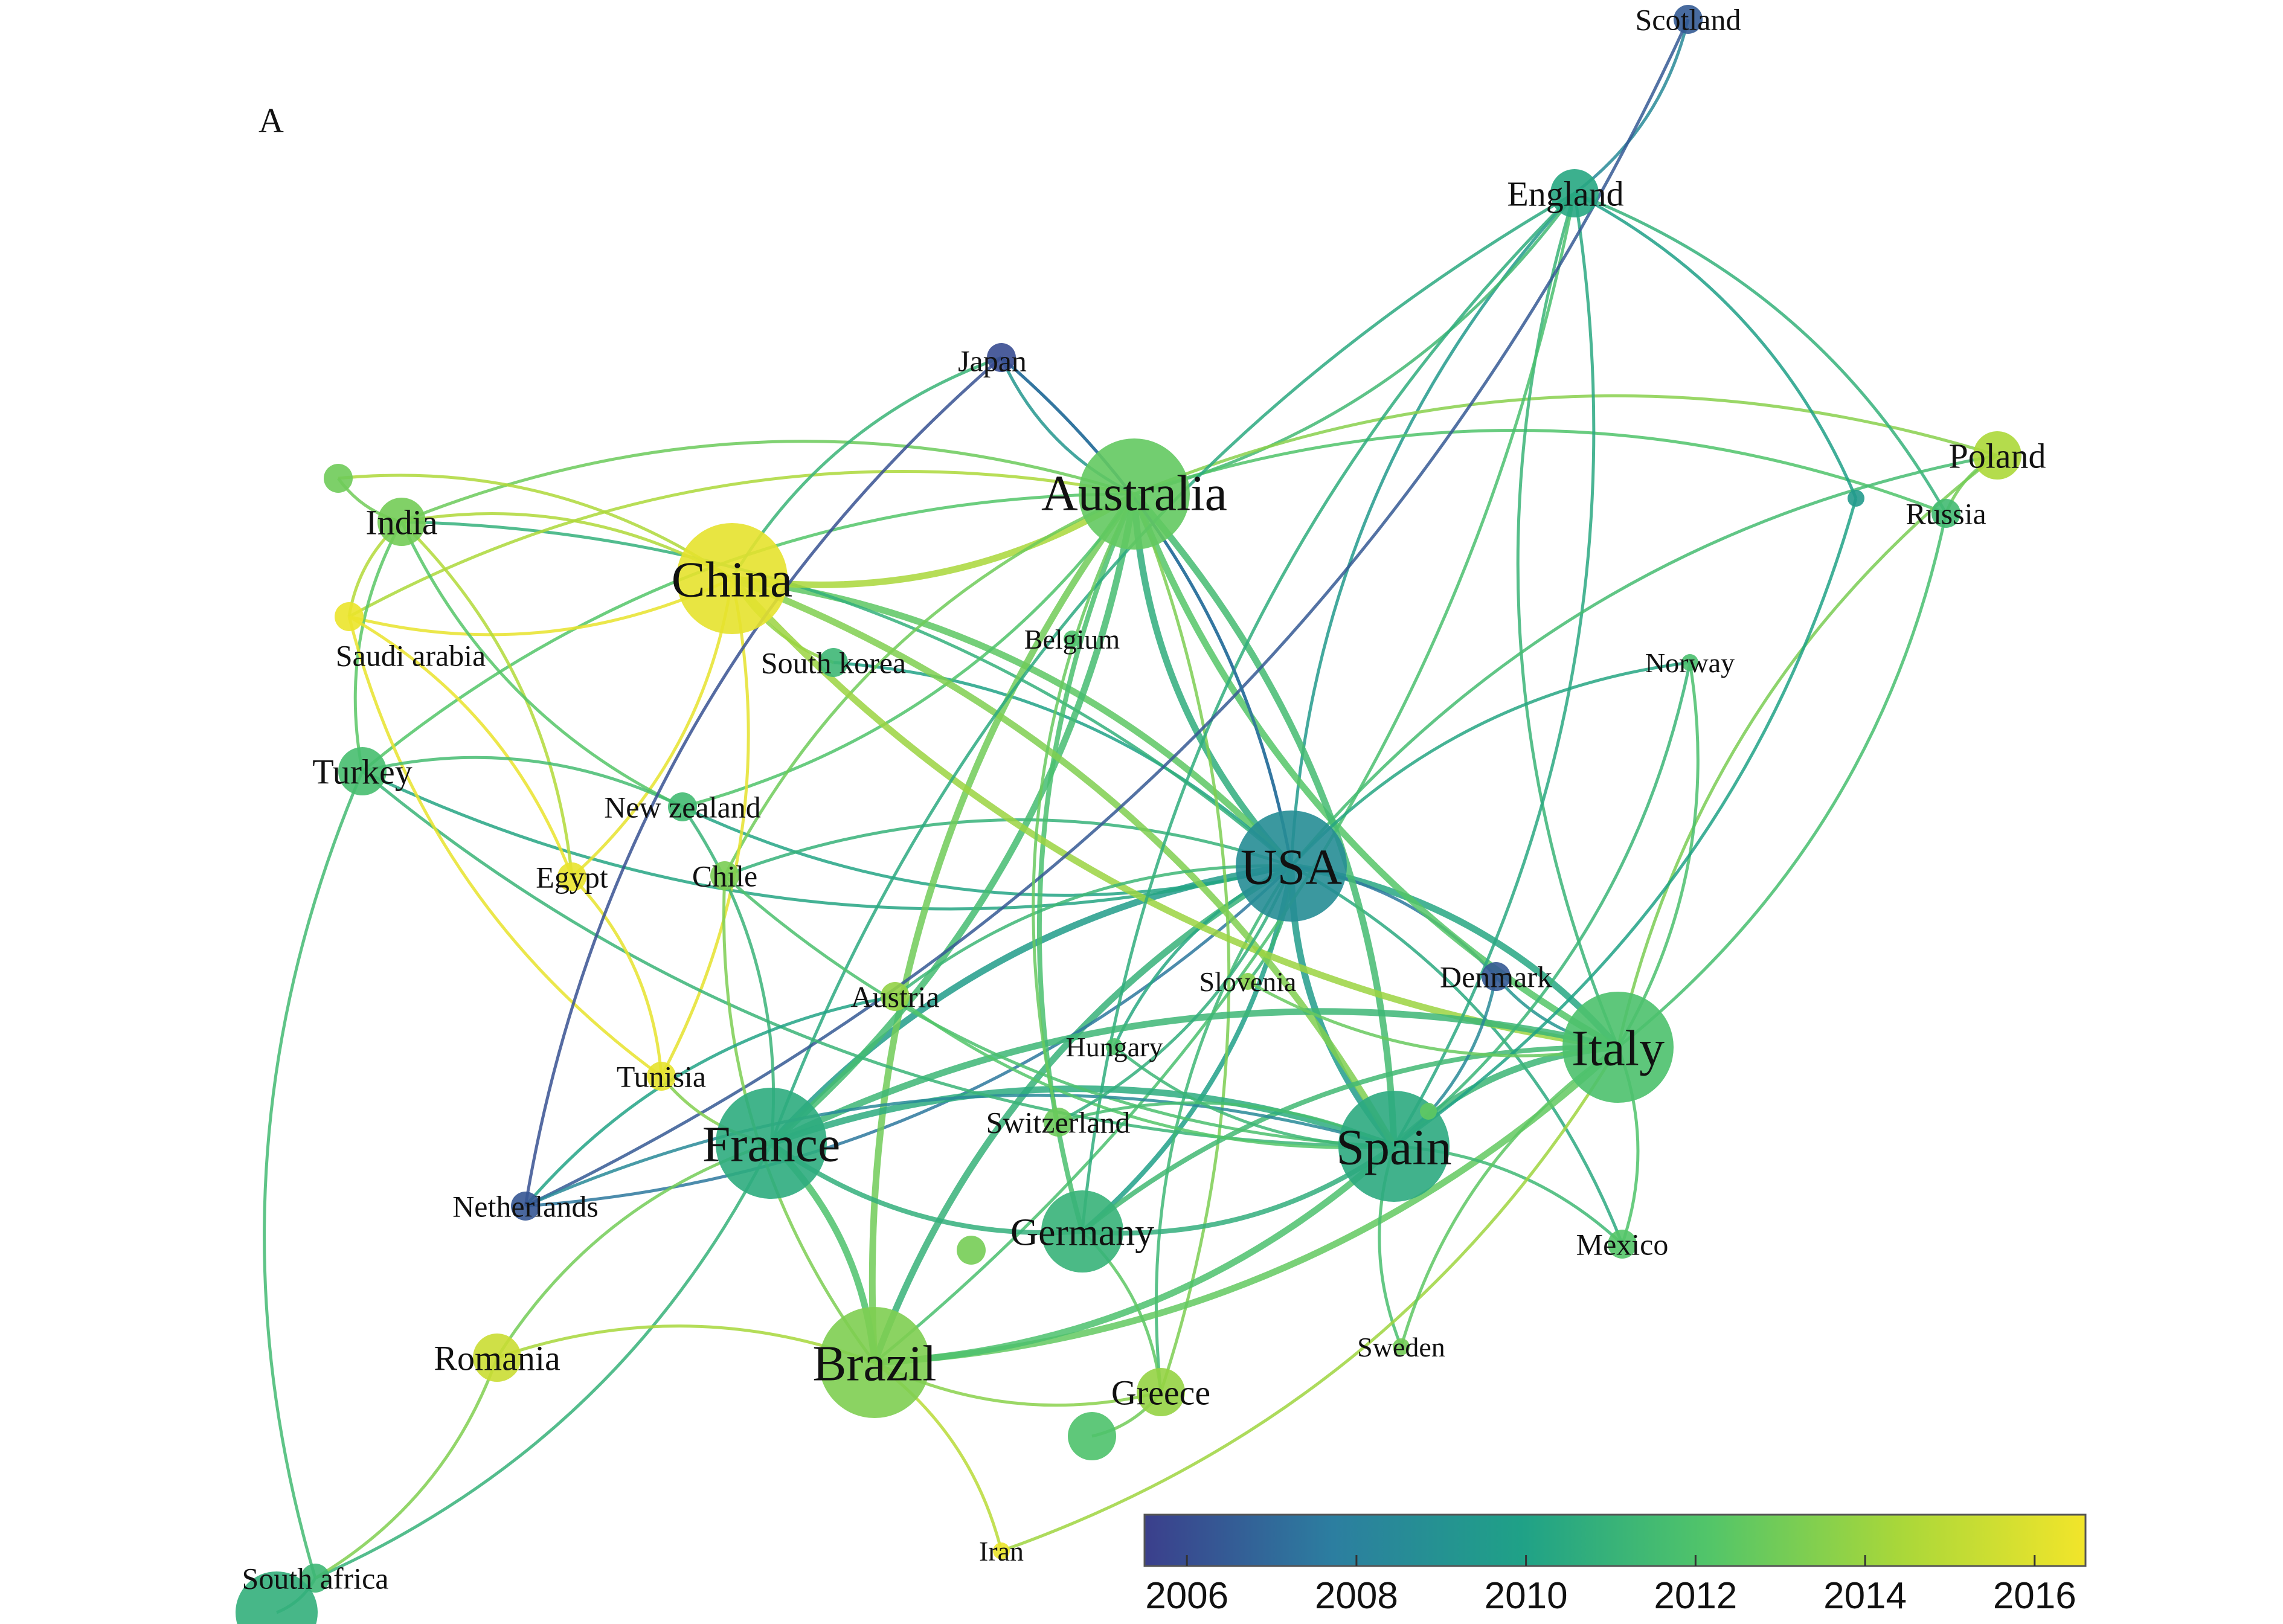 This screenshot has width=2283, height=1624. What do you see at coordinates (349, 616) in the screenshot?
I see `node-saudi` at bounding box center [349, 616].